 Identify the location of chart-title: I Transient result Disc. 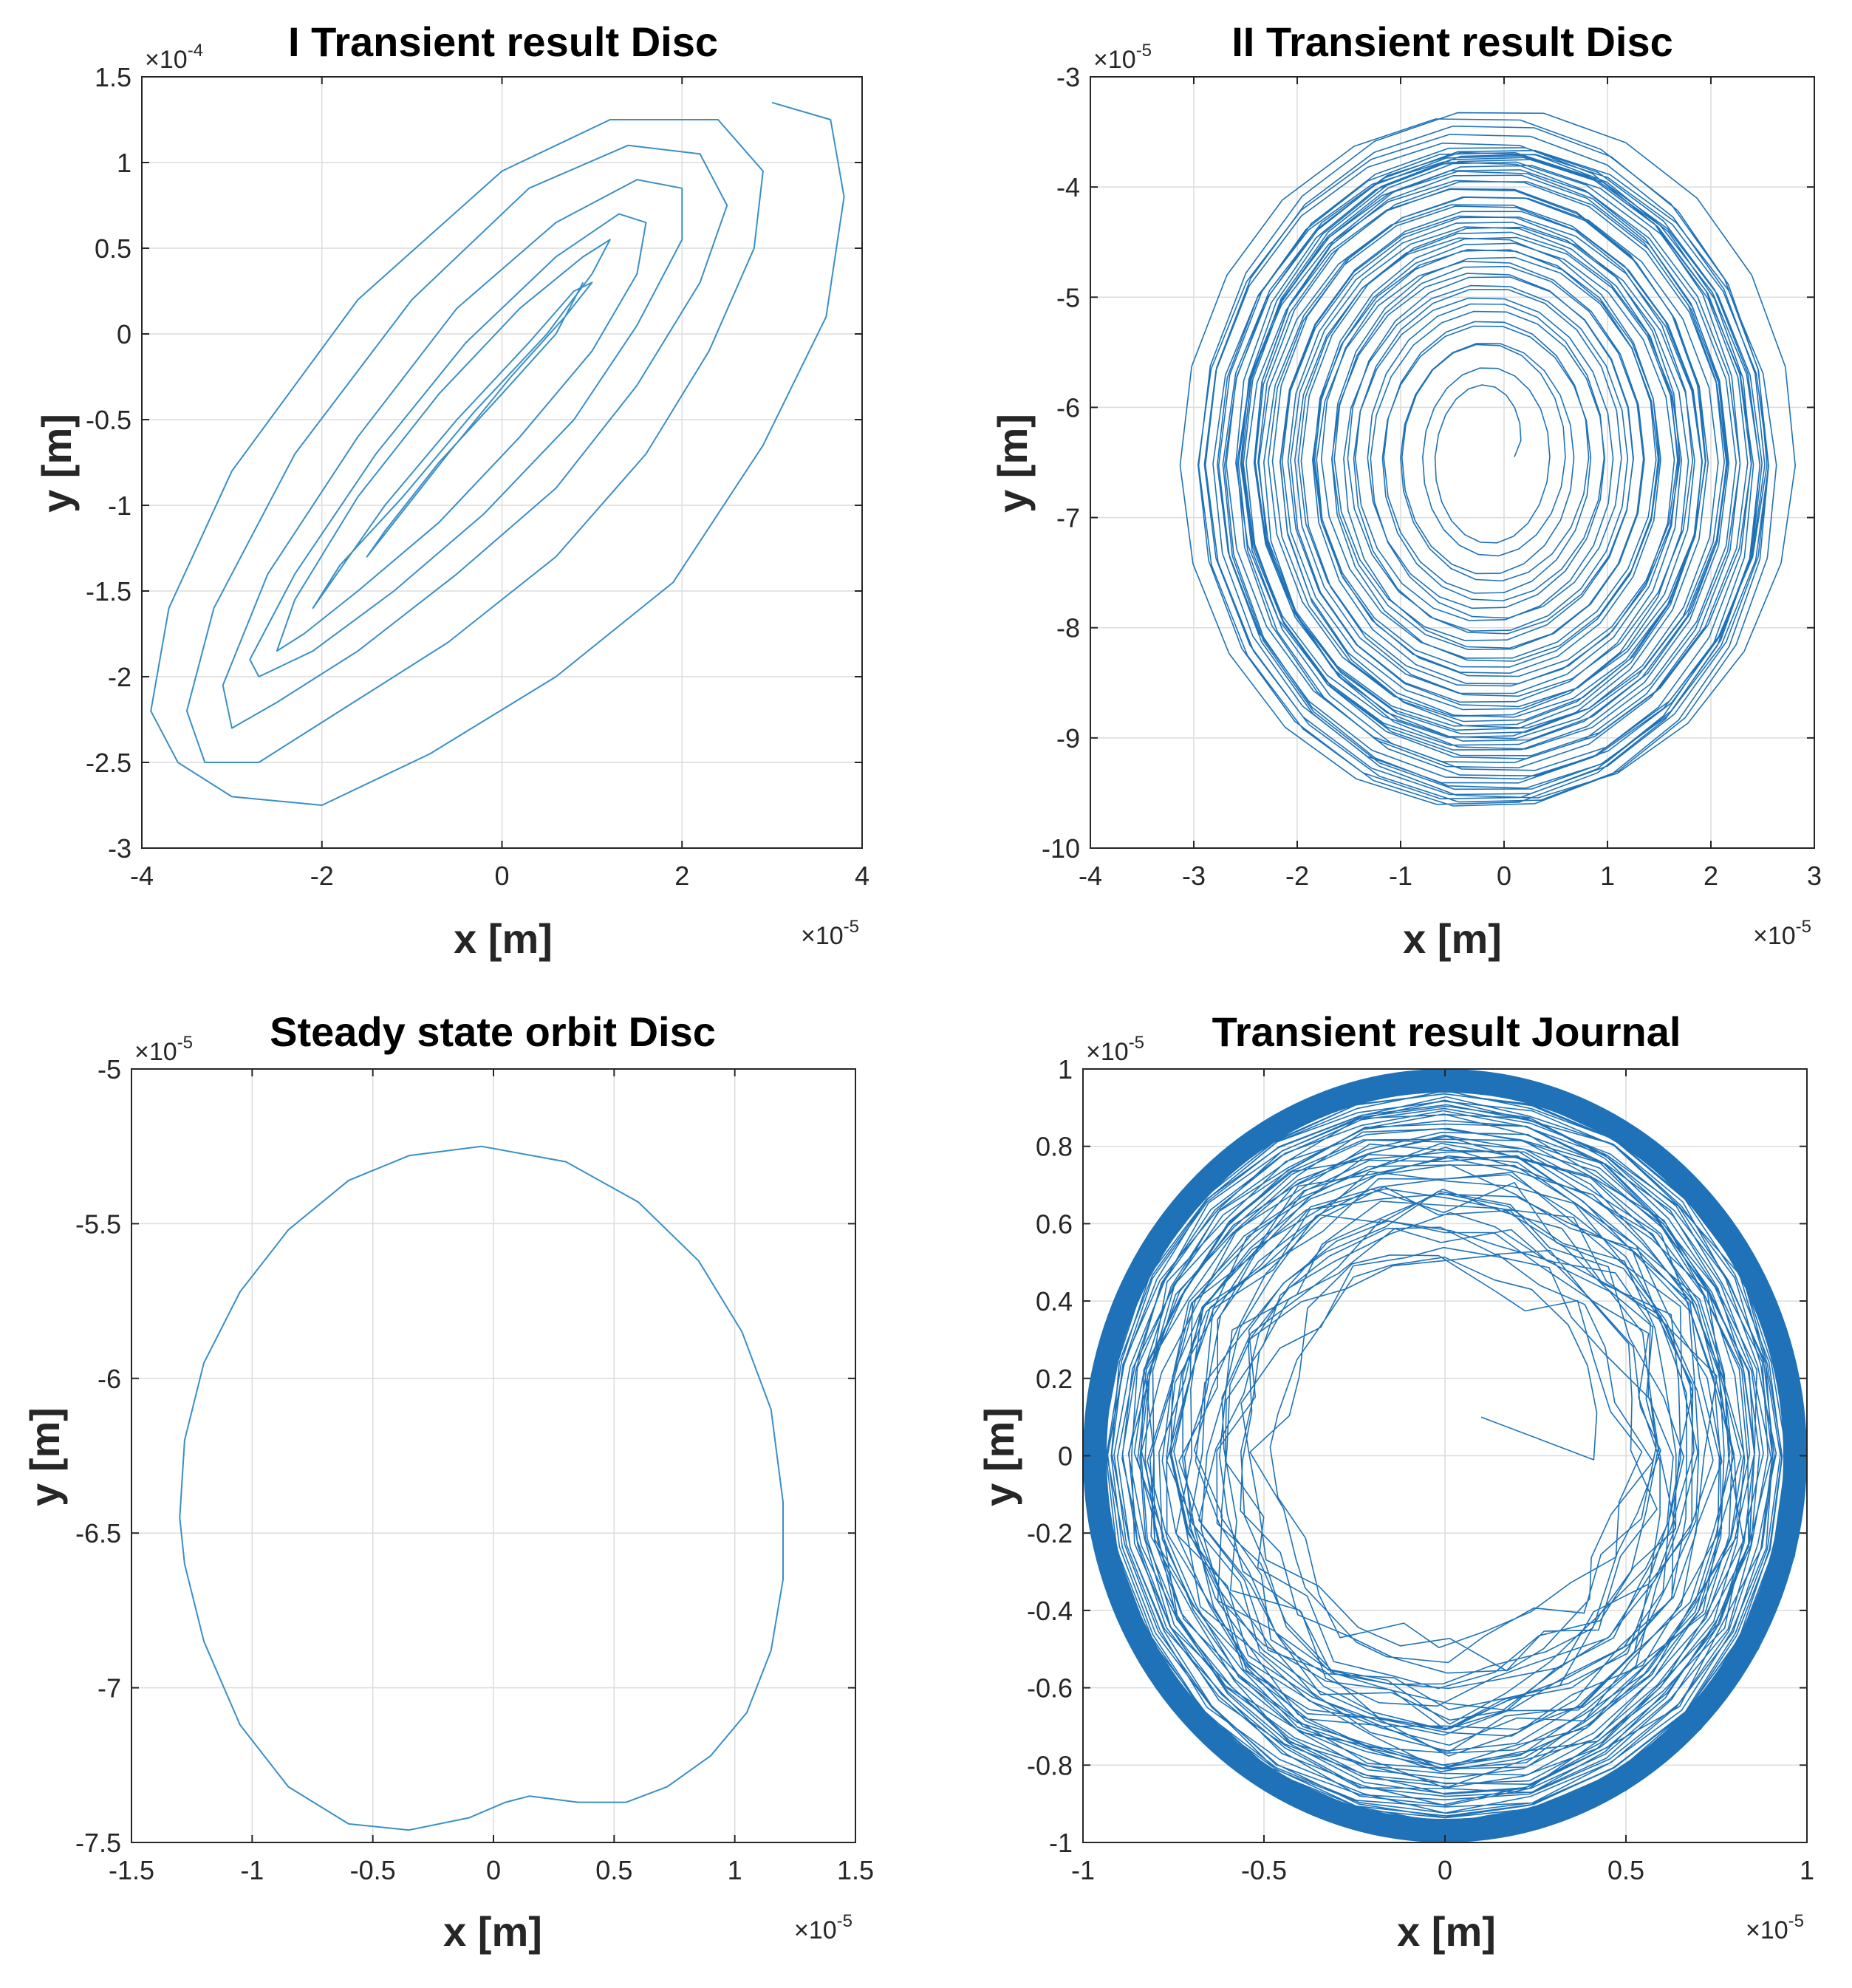
(503, 41).